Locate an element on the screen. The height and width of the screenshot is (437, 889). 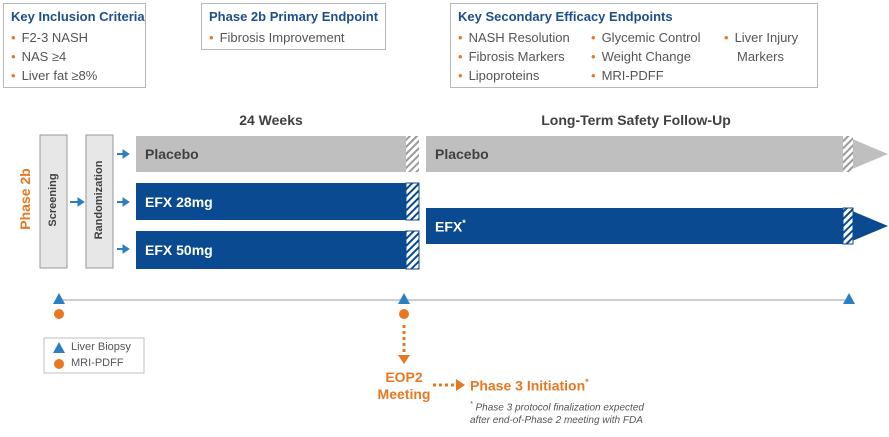
secondary-item: • Lipoproteins is located at coordinates (499, 75).